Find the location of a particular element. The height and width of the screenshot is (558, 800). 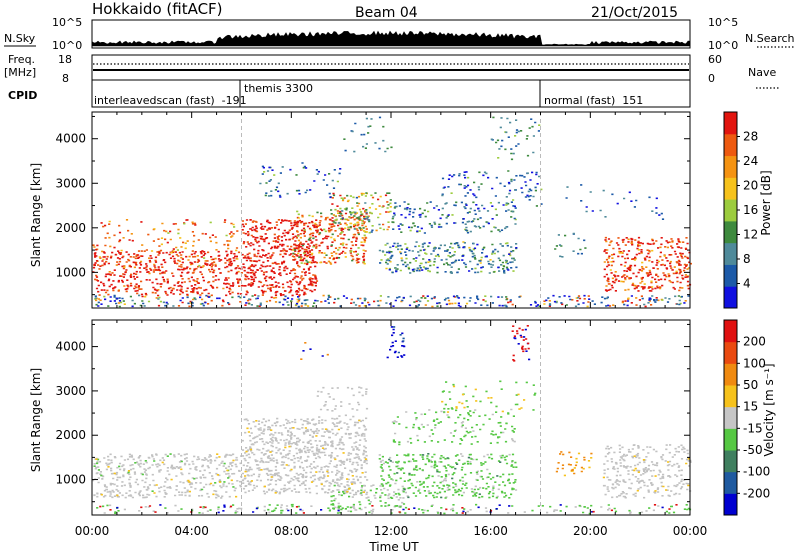

freq-tick-bottom: 8 is located at coordinates (65, 78).